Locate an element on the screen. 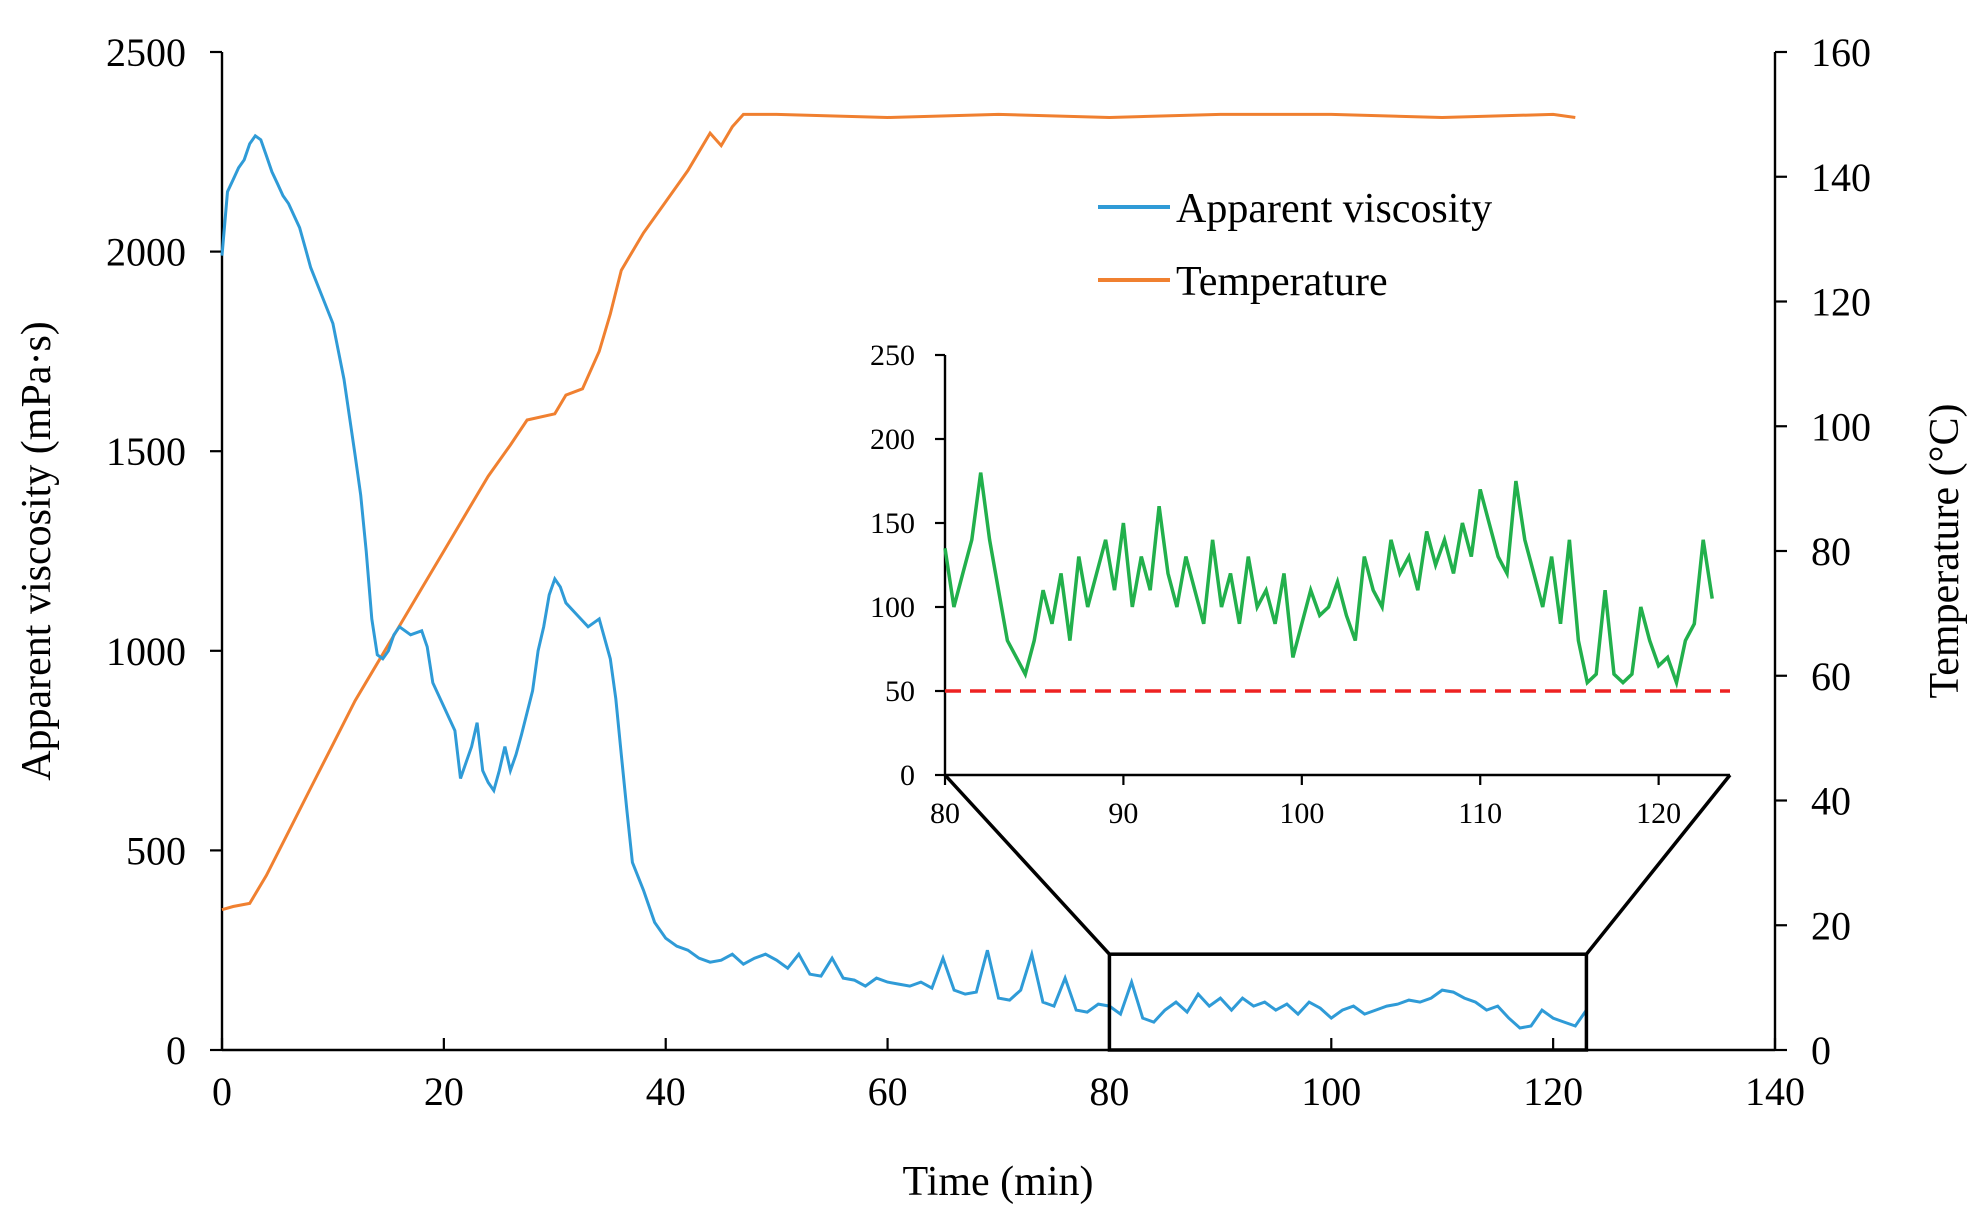 The image size is (1971, 1218). inset-y-tick-label: 150 is located at coordinates (892, 523).